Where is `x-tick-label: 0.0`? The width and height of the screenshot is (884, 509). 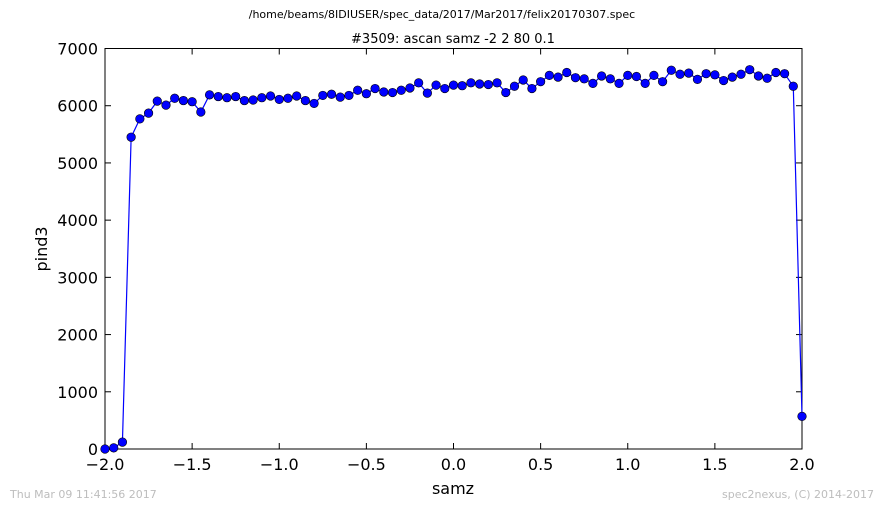
x-tick-label: 0.0 is located at coordinates (453, 464).